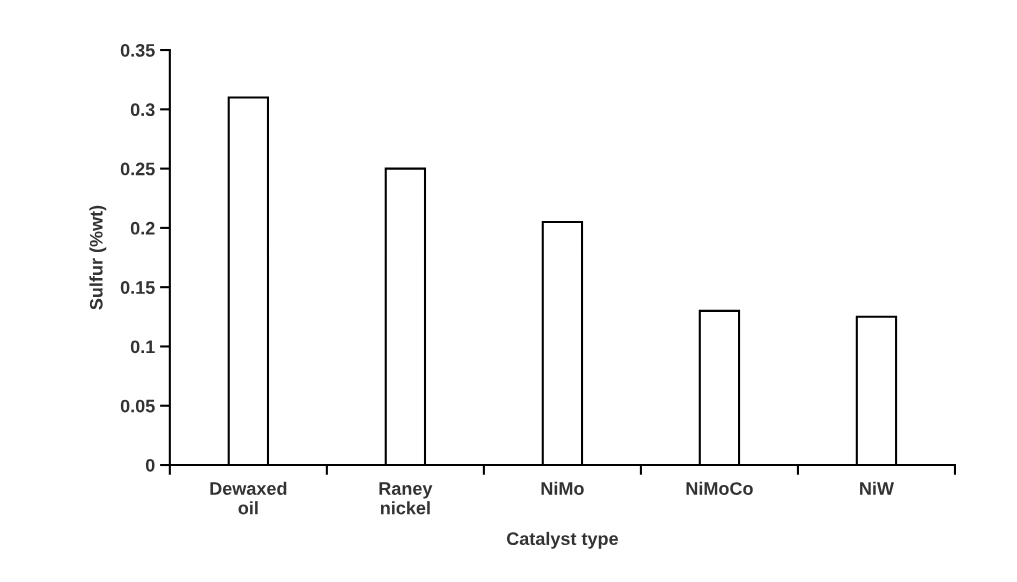 This screenshot has height=582, width=1017. What do you see at coordinates (137, 406) in the screenshot?
I see `y-tick-label: 0.05` at bounding box center [137, 406].